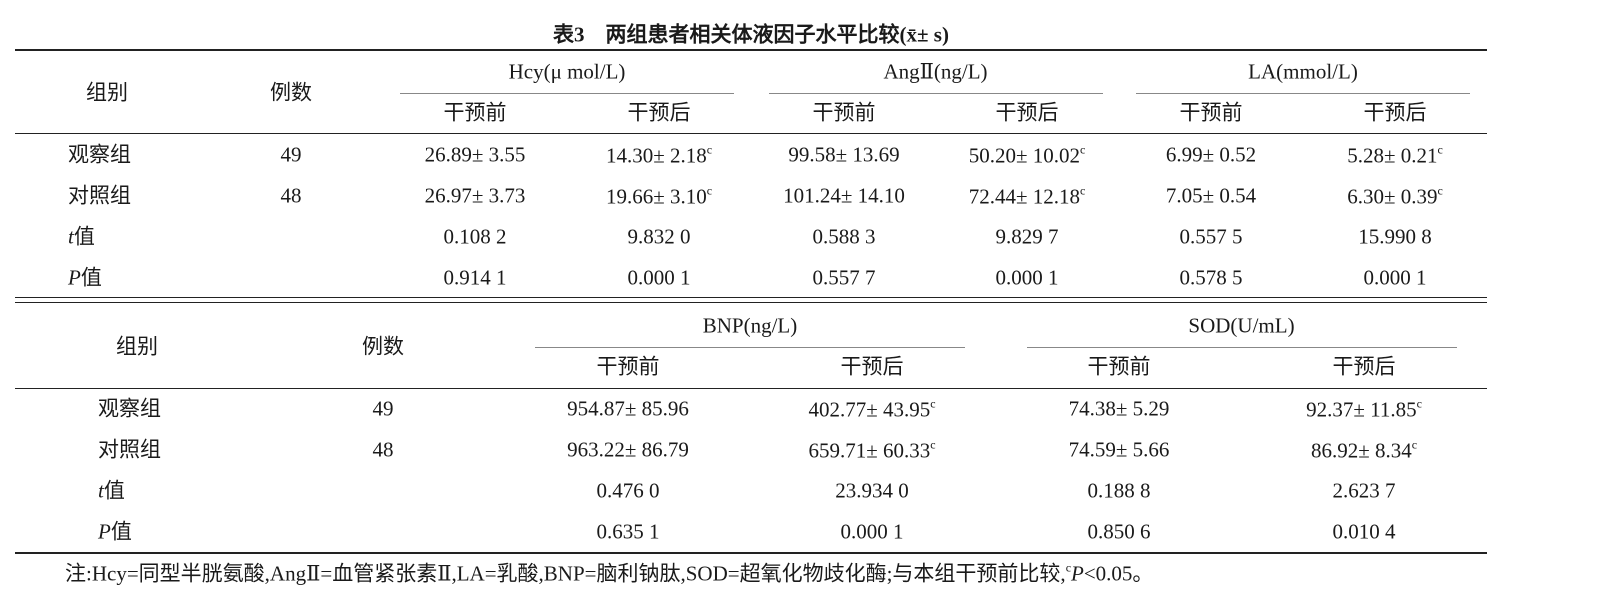  Describe the element at coordinates (751, 302) in the screenshot. I see `separator-rule` at that location.